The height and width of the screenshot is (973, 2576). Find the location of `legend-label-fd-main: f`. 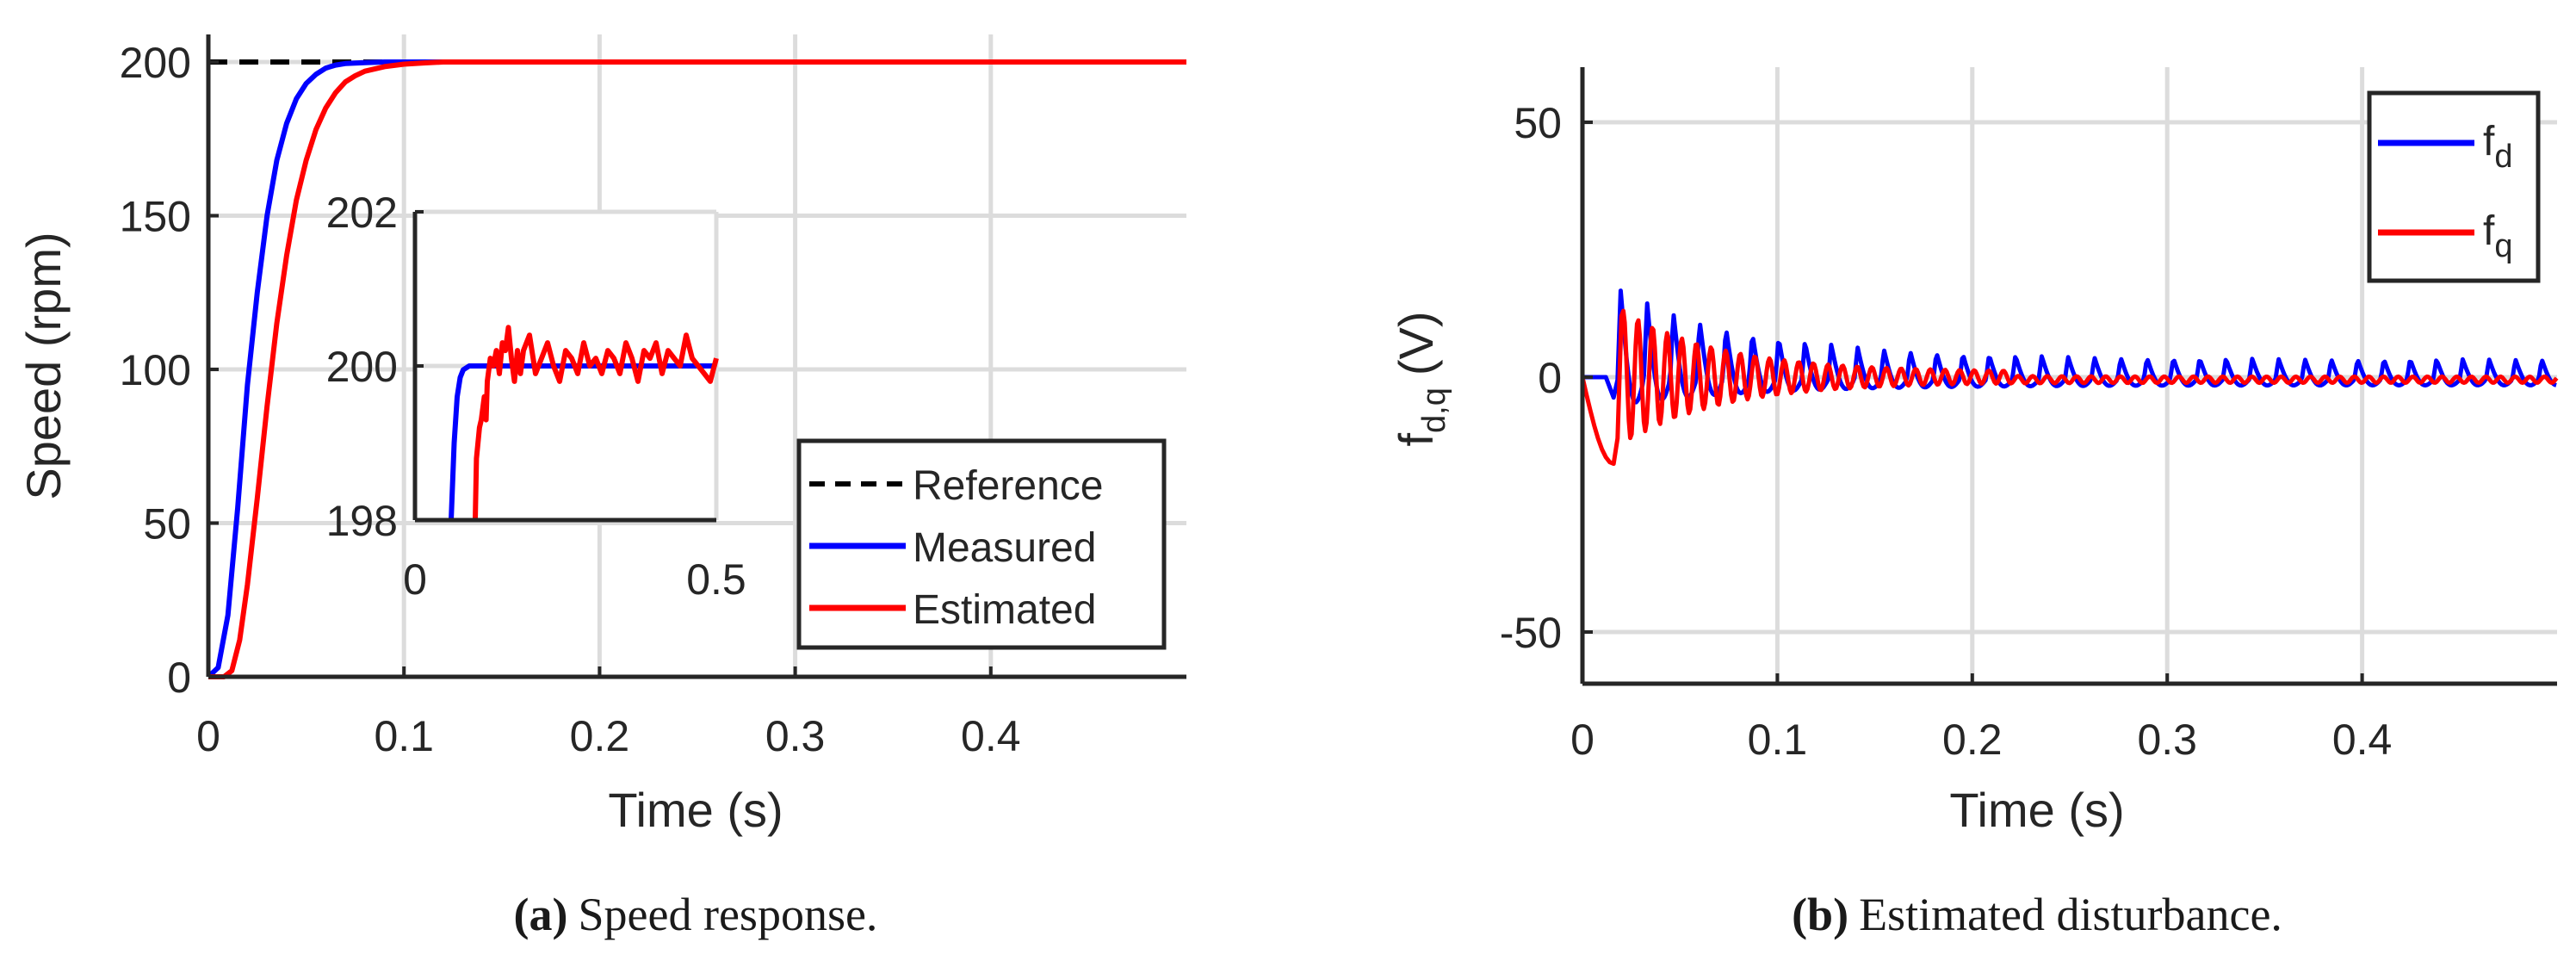

legend-label-fd-main: f is located at coordinates (2489, 142).